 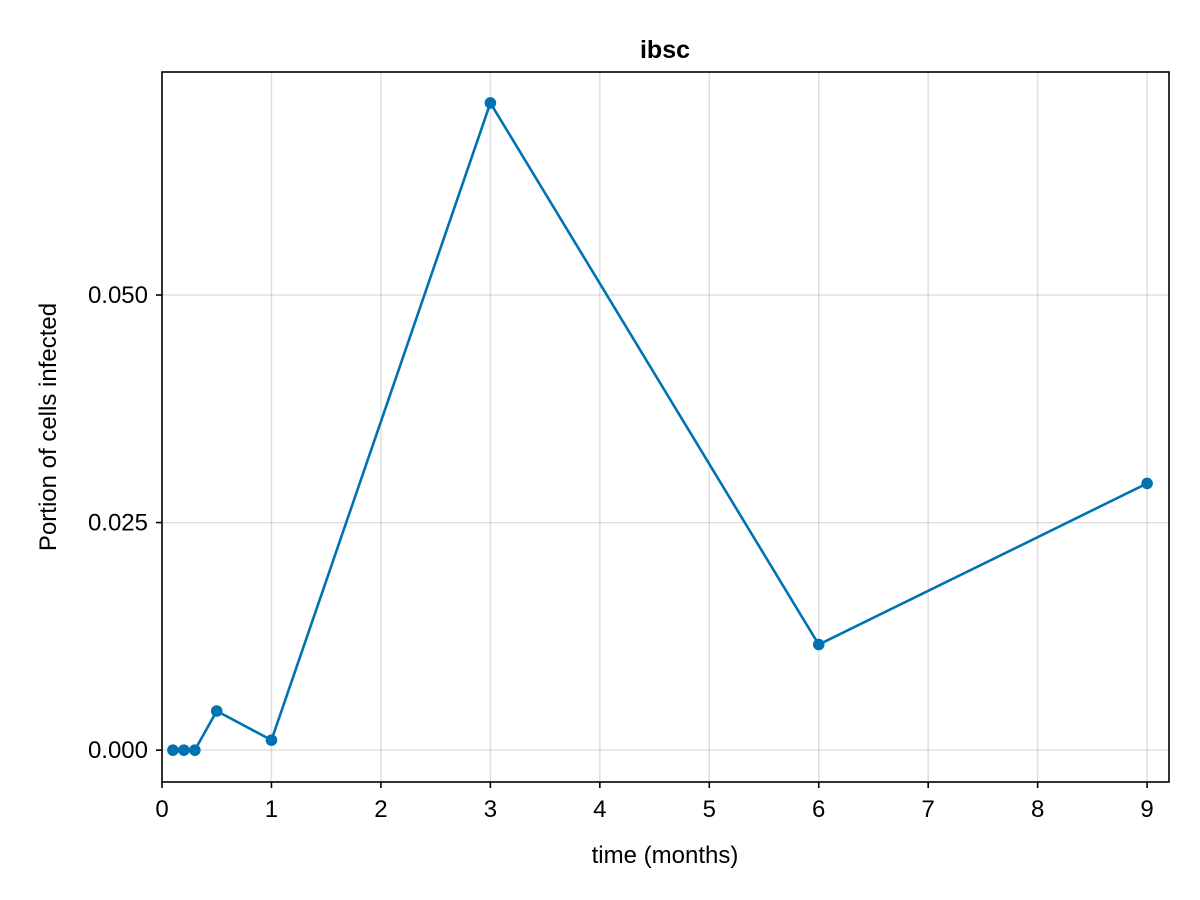 I want to click on x-tick-label: 5, so click(x=709, y=809).